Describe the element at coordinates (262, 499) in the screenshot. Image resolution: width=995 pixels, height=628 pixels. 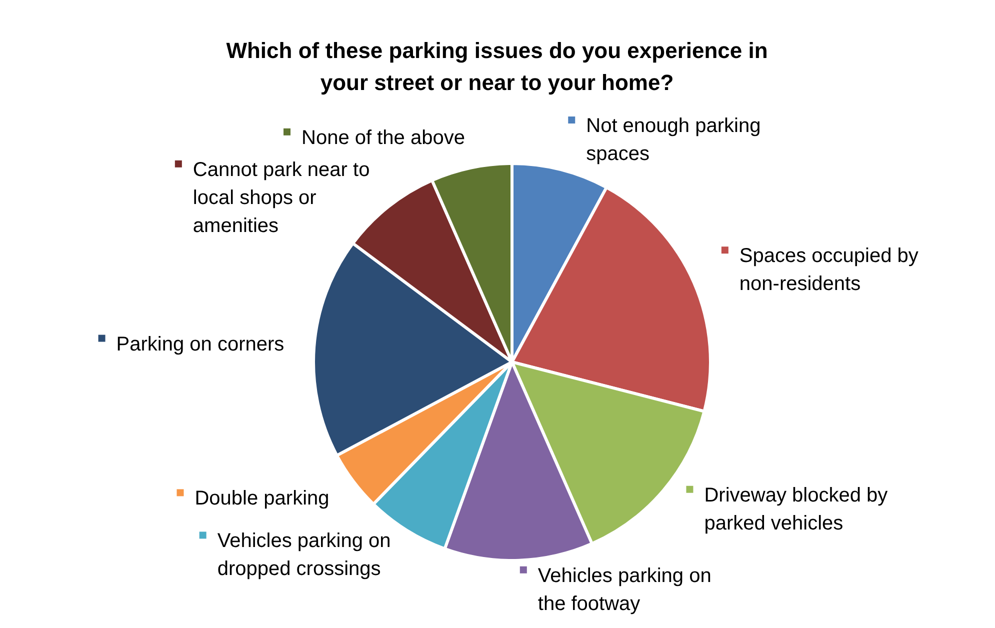
I see `legend-label: Double parking` at that location.